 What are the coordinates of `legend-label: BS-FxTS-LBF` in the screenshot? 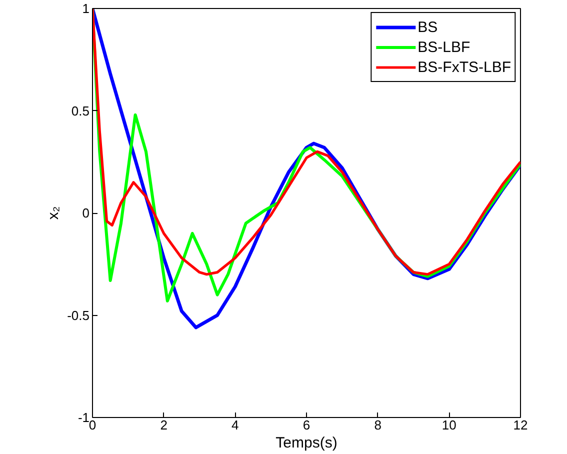 It's located at (464, 67).